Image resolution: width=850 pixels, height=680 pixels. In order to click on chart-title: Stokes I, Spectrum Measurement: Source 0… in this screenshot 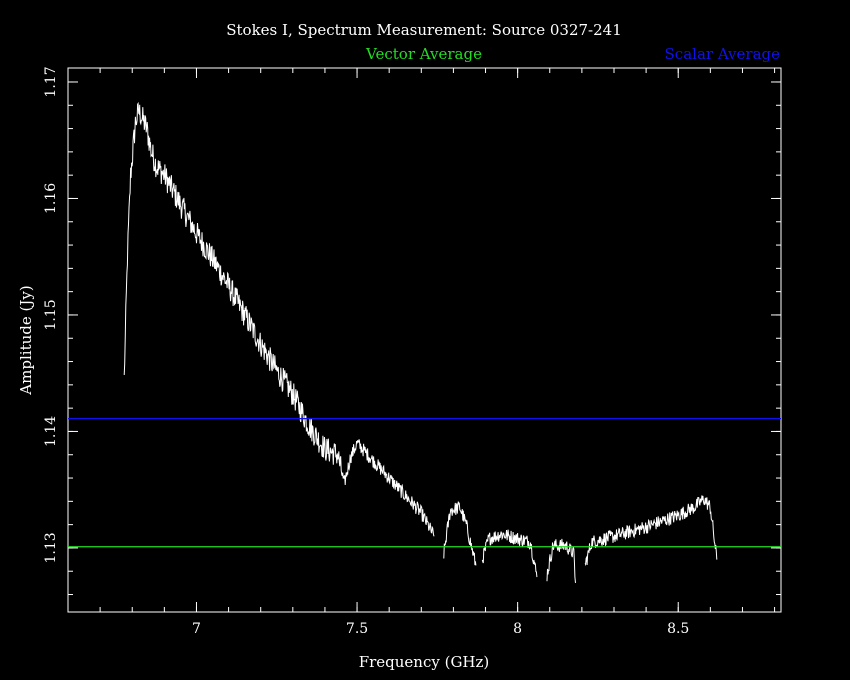, I will do `click(424, 30)`.